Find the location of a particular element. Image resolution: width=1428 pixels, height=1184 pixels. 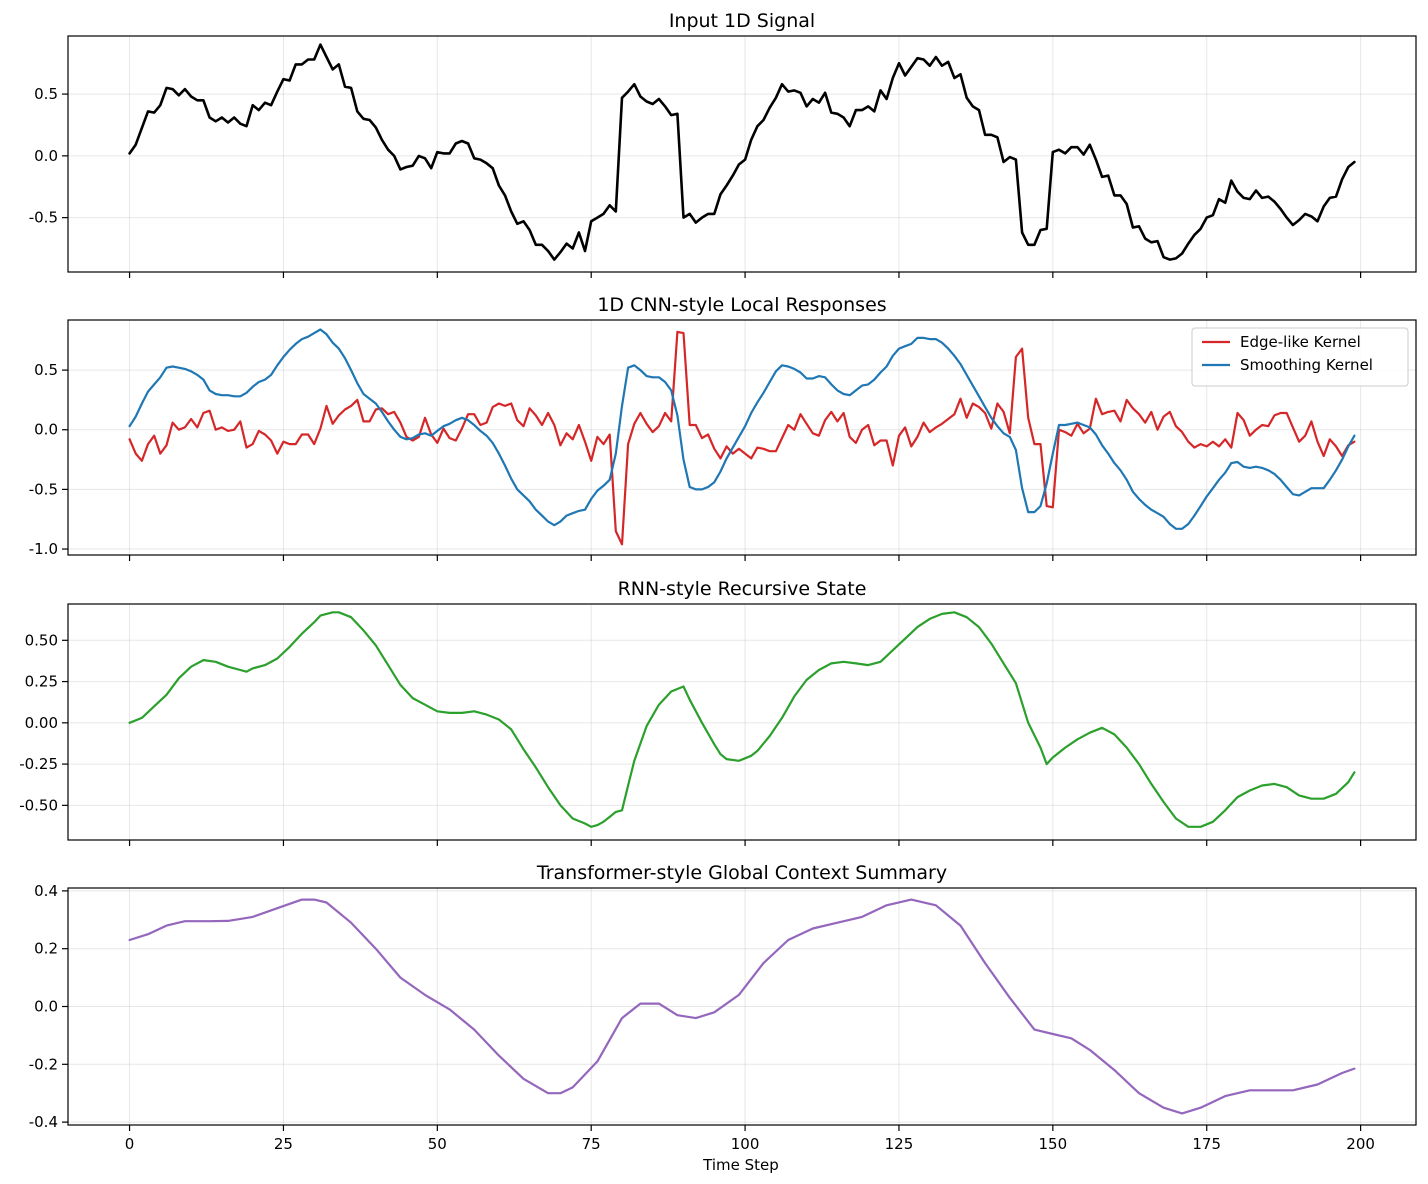

chart-title: RNN-style Recursive State is located at coordinates (742, 589).